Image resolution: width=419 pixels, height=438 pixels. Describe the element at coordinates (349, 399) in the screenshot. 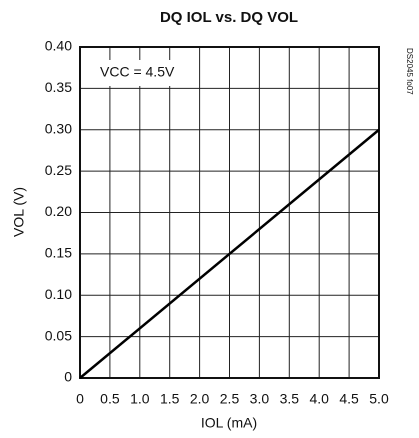

I see `x-tick-label: 4.5` at that location.